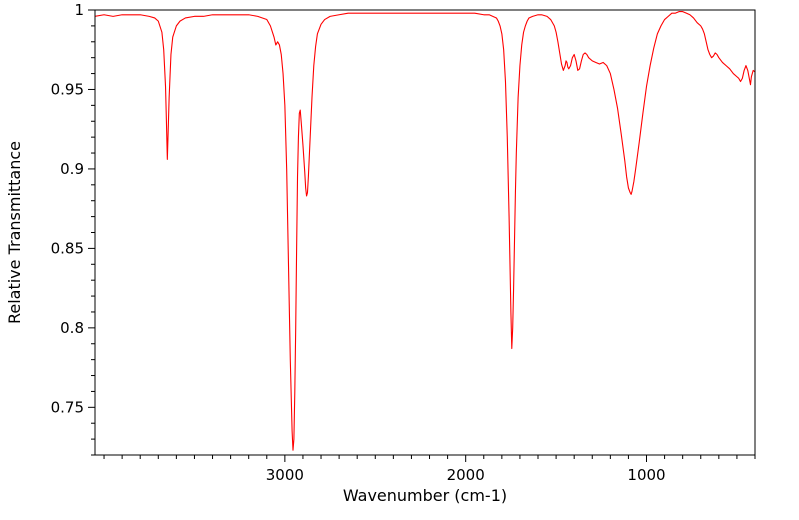 The width and height of the screenshot is (799, 520). I want to click on tick-label: 1000, so click(646, 475).